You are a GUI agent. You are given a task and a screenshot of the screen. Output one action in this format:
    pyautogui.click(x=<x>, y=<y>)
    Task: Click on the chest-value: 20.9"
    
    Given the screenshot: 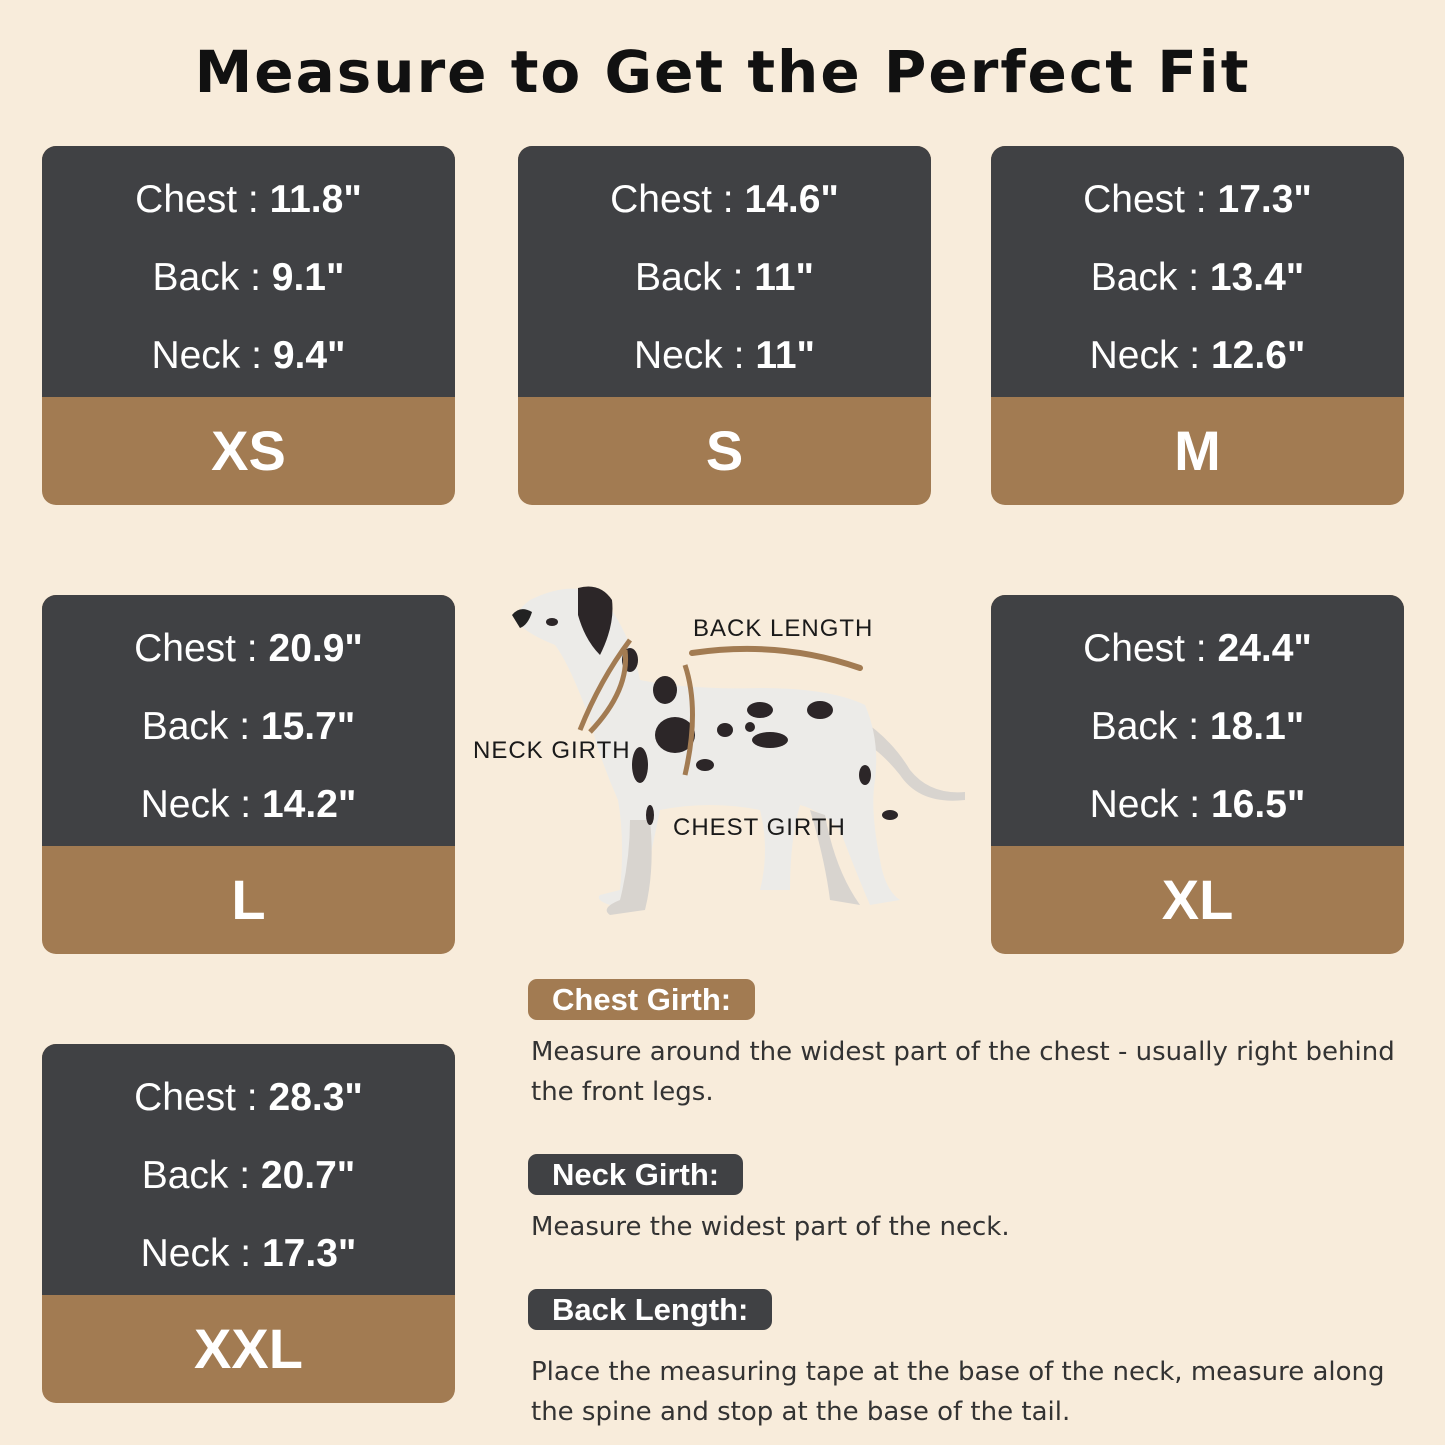 What is the action you would take?
    pyautogui.click(x=315, y=648)
    